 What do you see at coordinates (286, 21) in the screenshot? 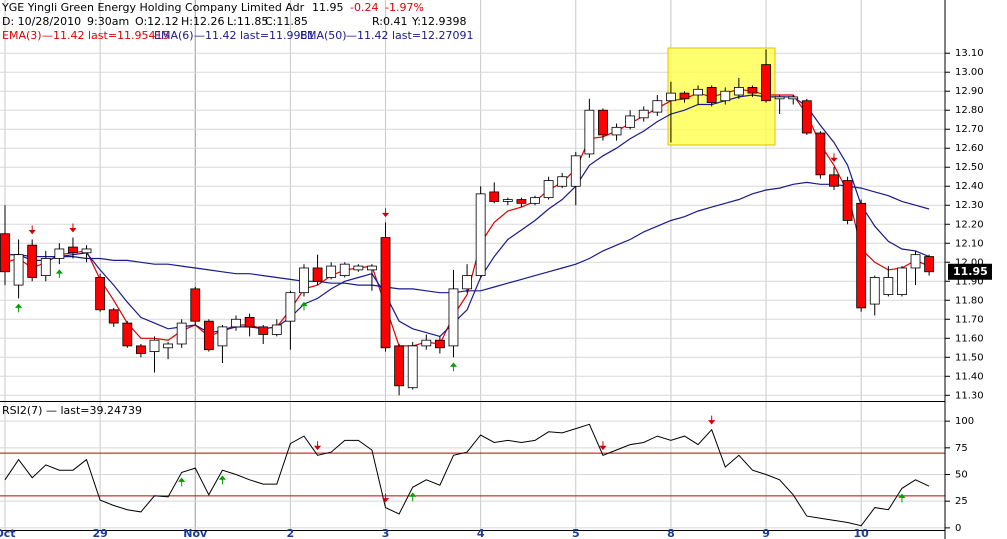
I see `info: C:11.85` at bounding box center [286, 21].